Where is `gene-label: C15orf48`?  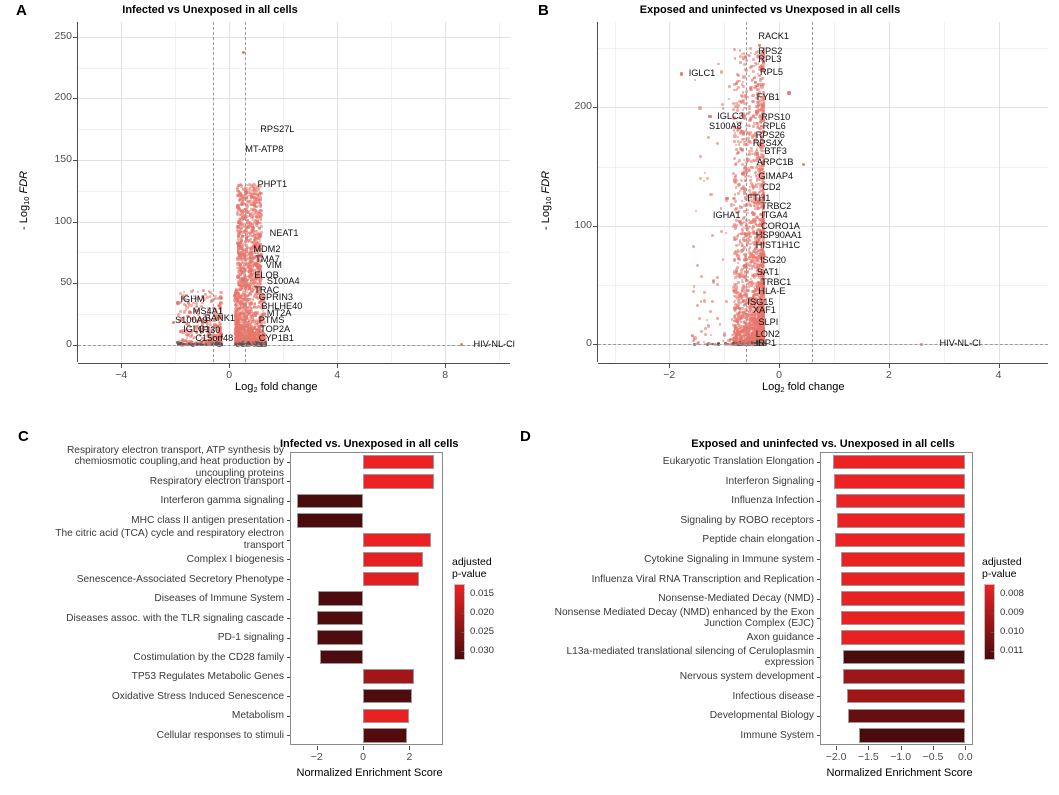
gene-label: C15orf48 is located at coordinates (214, 337).